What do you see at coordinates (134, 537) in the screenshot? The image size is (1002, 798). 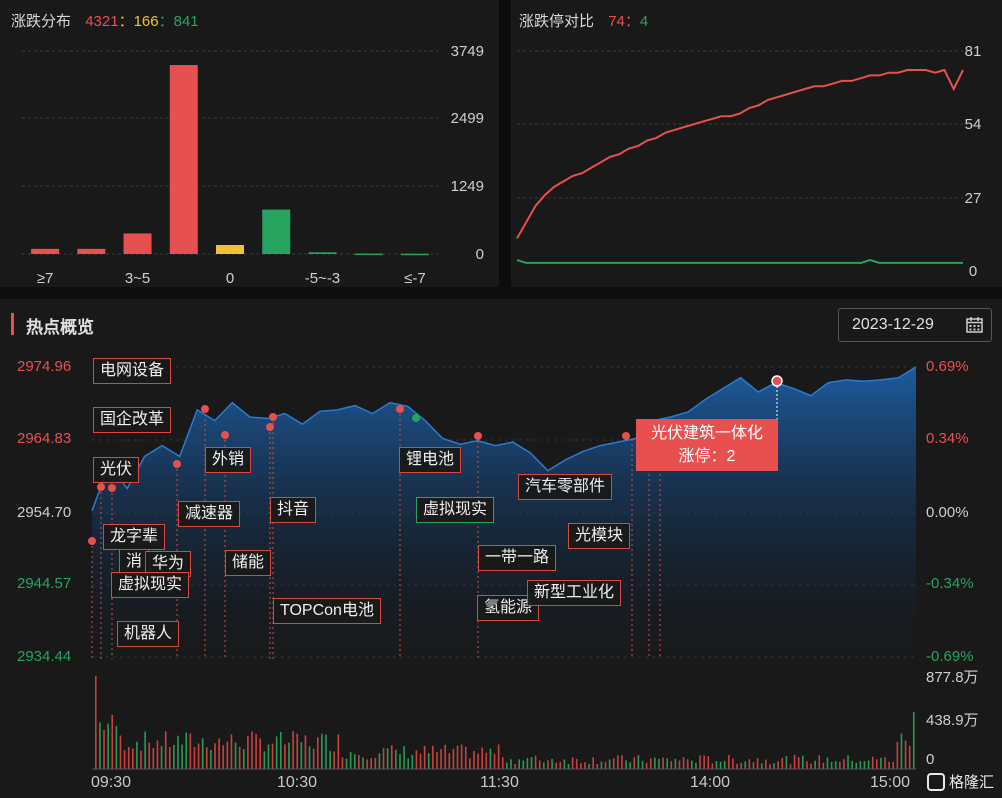 I see `hotspot-tag: 龙字辈` at bounding box center [134, 537].